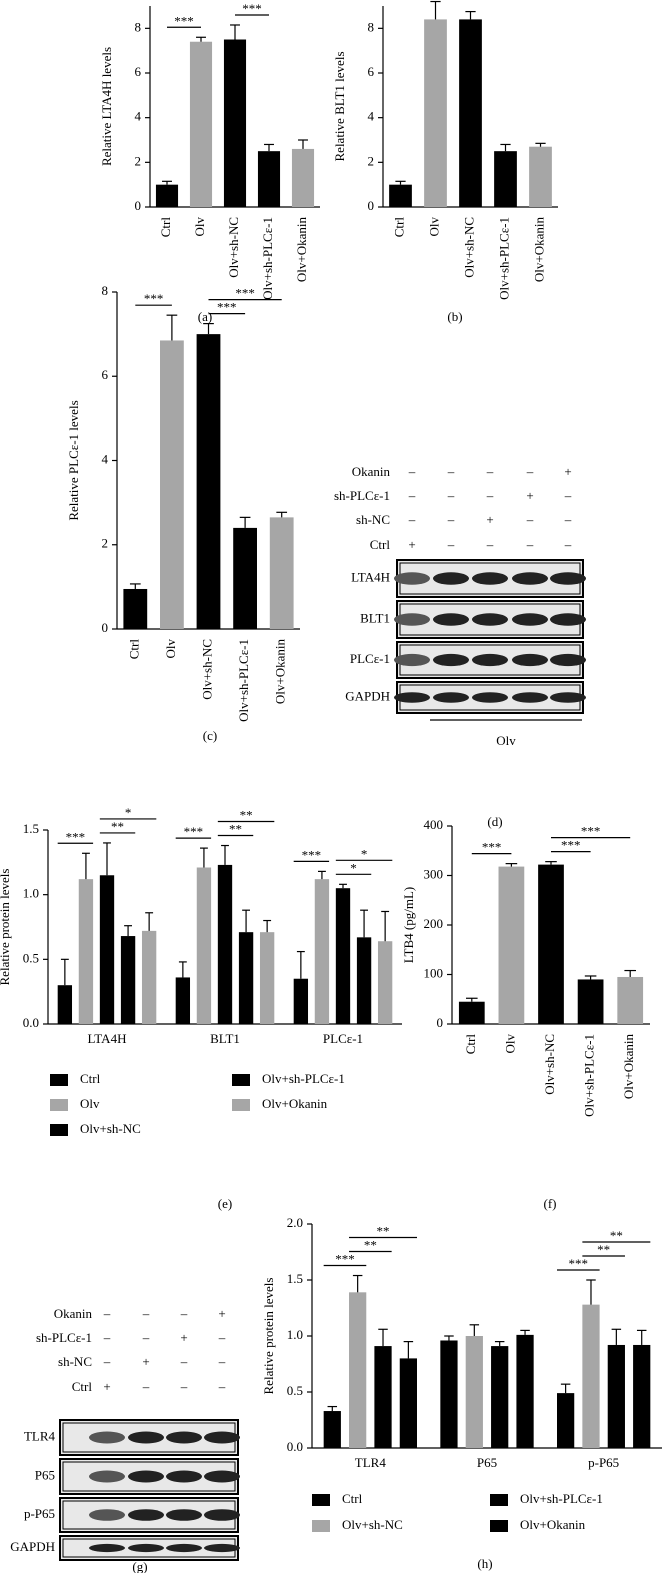 This screenshot has height=1573, width=669. What do you see at coordinates (372, 1524) in the screenshot?
I see `legend-label: Olv+sh-NC` at bounding box center [372, 1524].